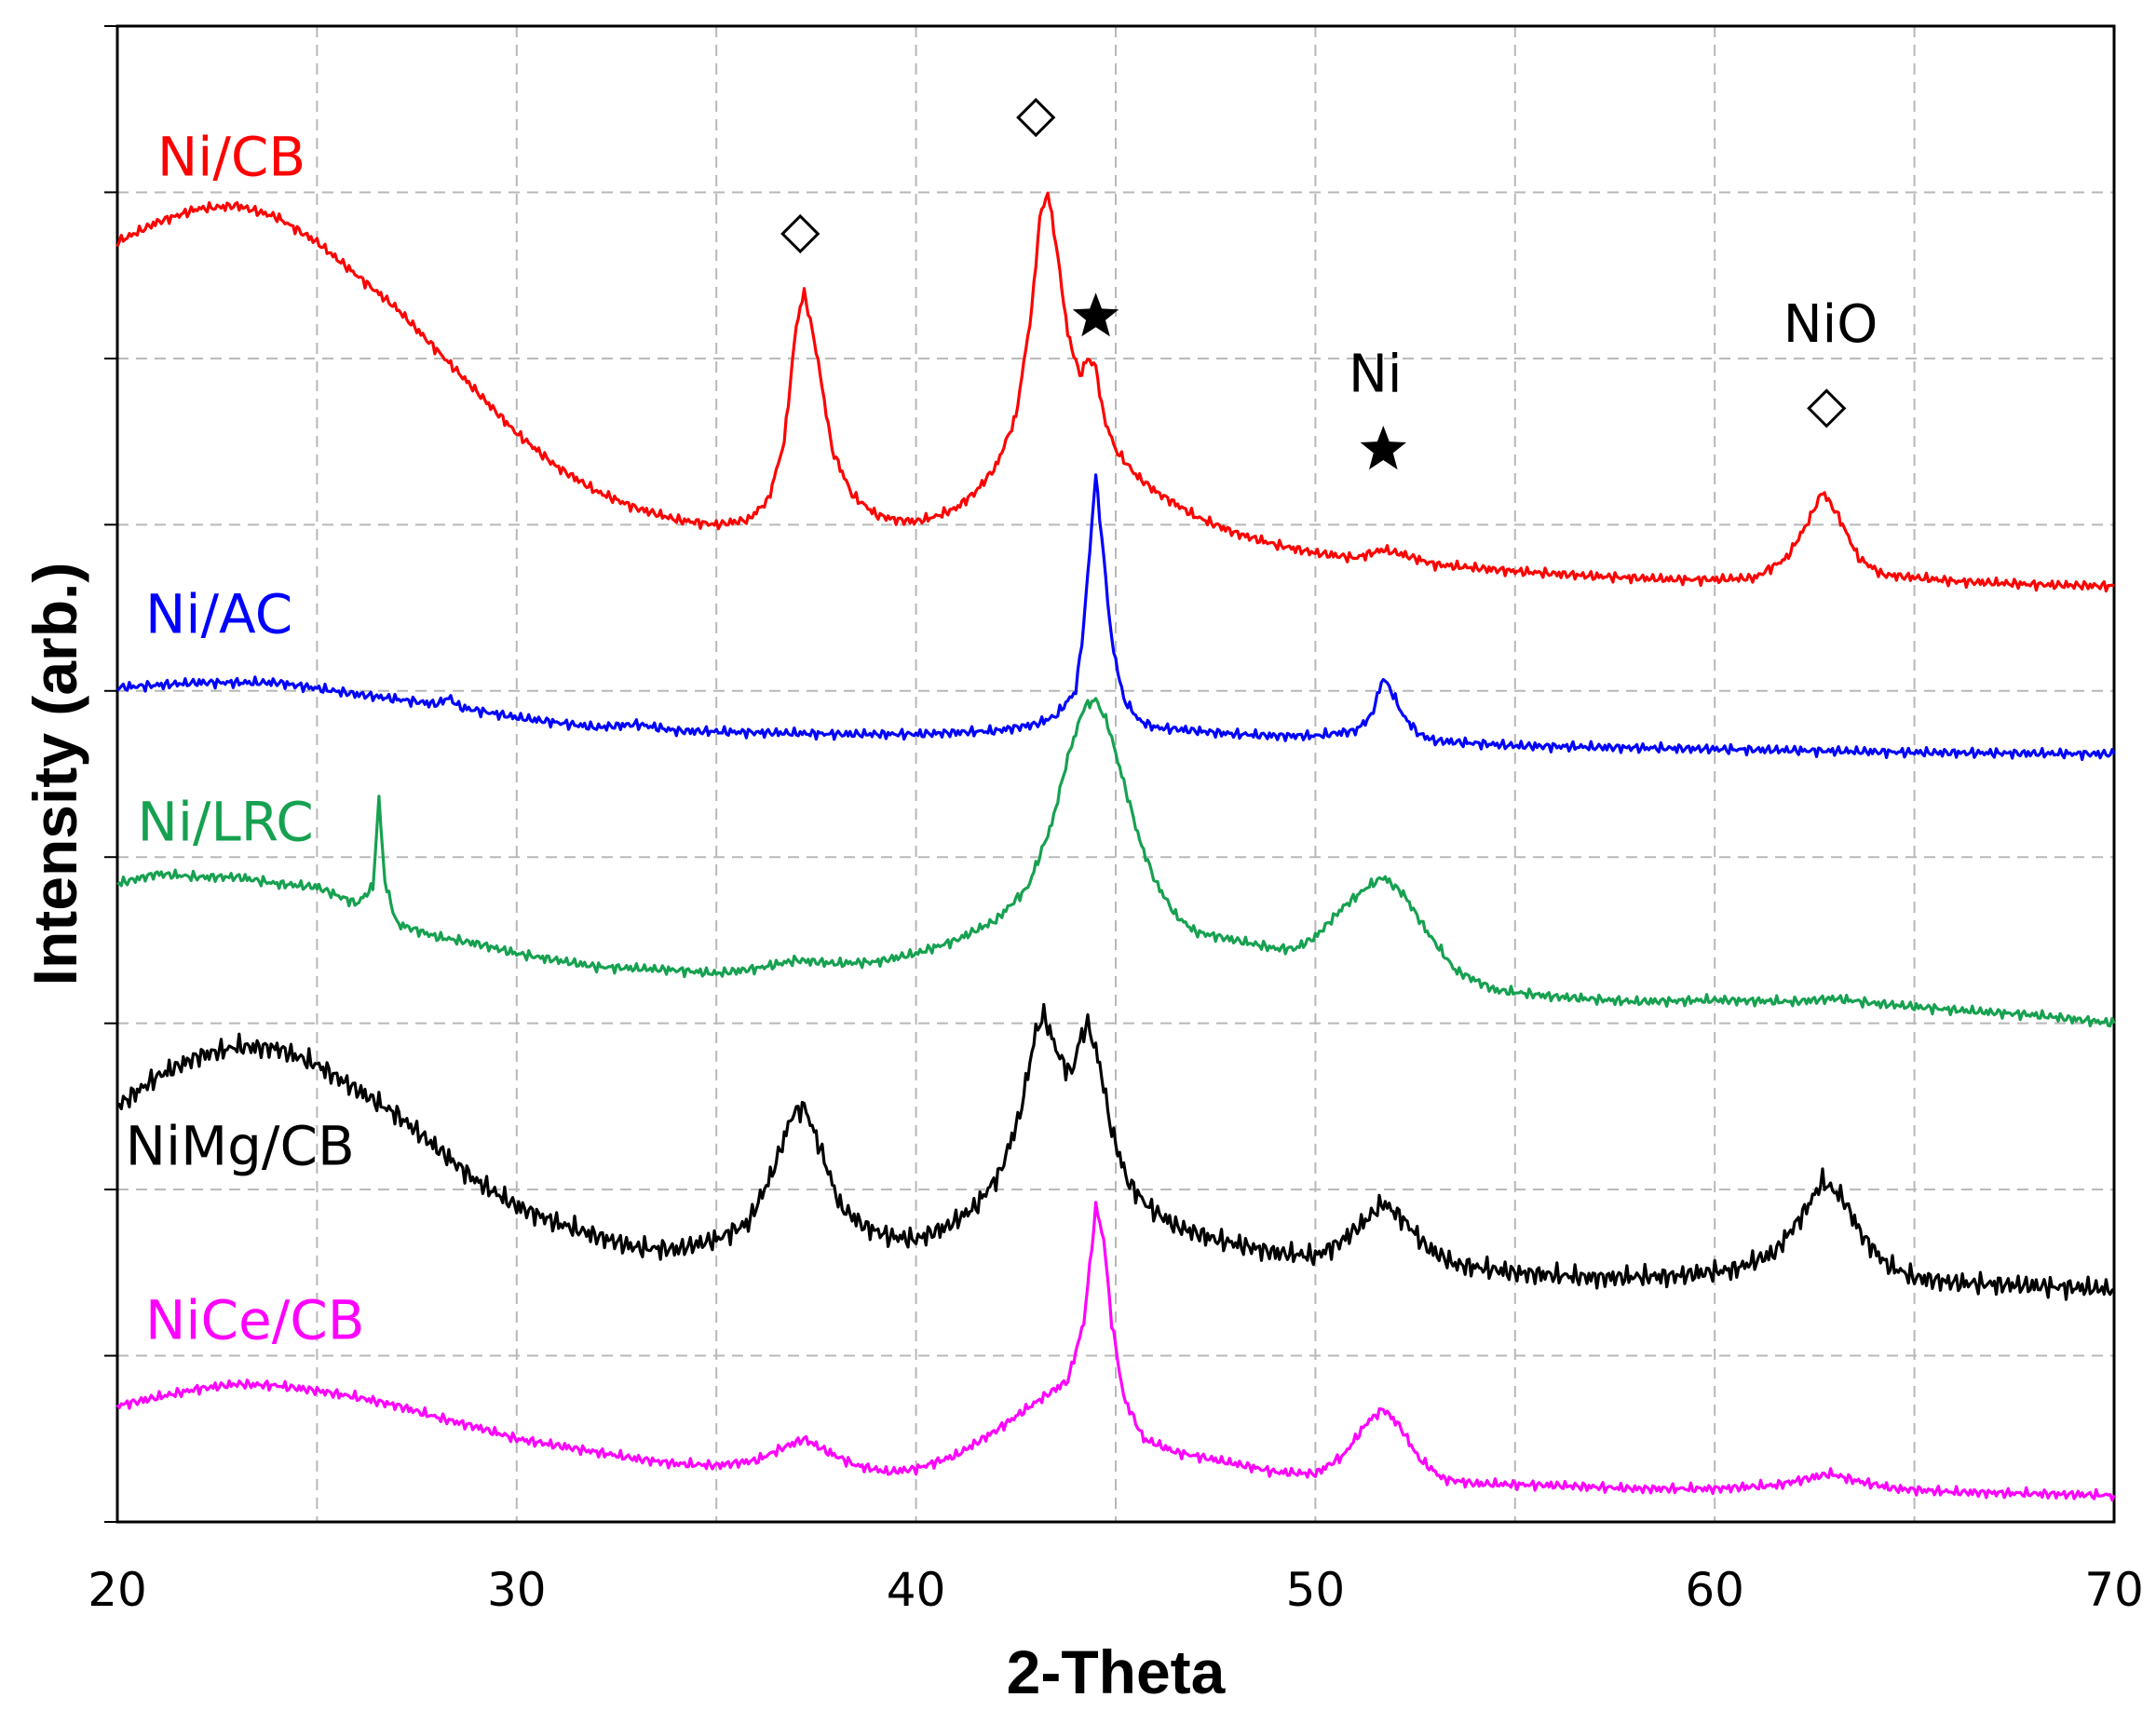 This screenshot has height=1711, width=2156. What do you see at coordinates (117, 1590) in the screenshot?
I see `x-tick-label: 20` at bounding box center [117, 1590].